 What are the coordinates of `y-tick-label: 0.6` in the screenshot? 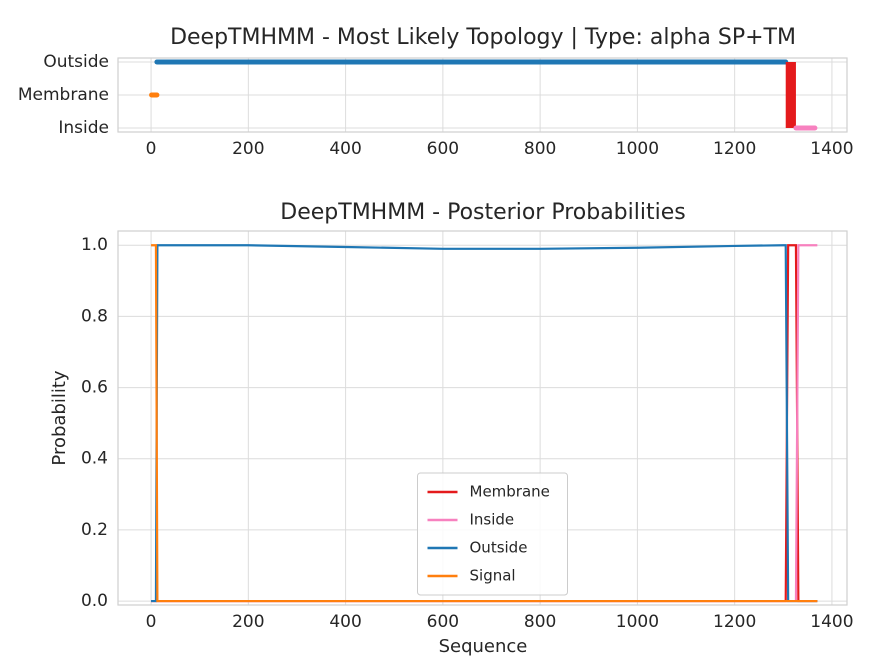 It's located at (94, 388).